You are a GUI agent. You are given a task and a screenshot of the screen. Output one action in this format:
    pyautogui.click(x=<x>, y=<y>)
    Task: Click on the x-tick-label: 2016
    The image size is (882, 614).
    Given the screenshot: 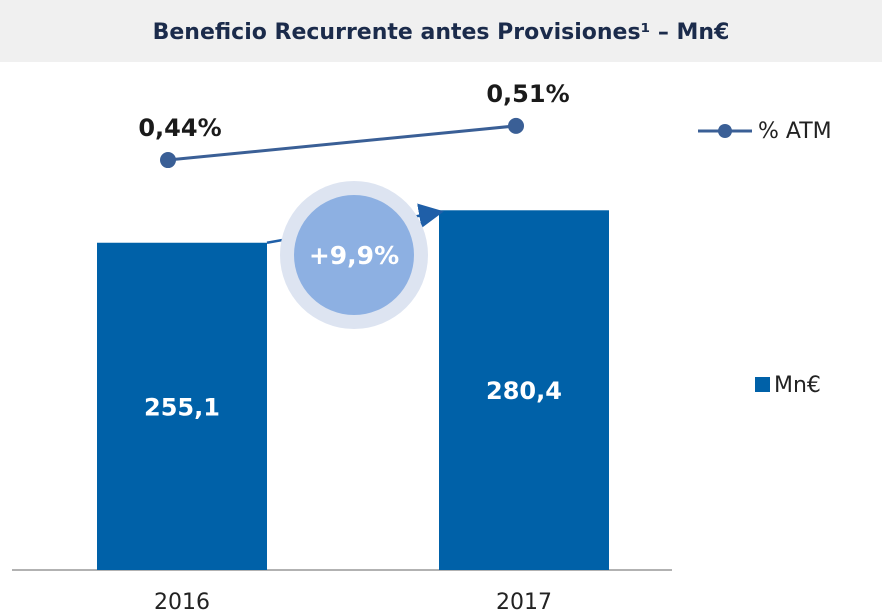 What is the action you would take?
    pyautogui.click(x=182, y=602)
    